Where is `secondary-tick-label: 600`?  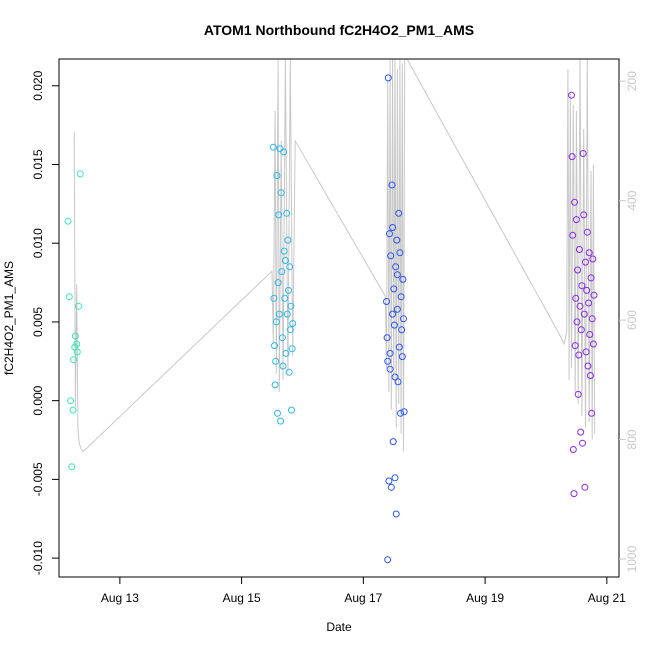 secondary-tick-label: 600 is located at coordinates (632, 320).